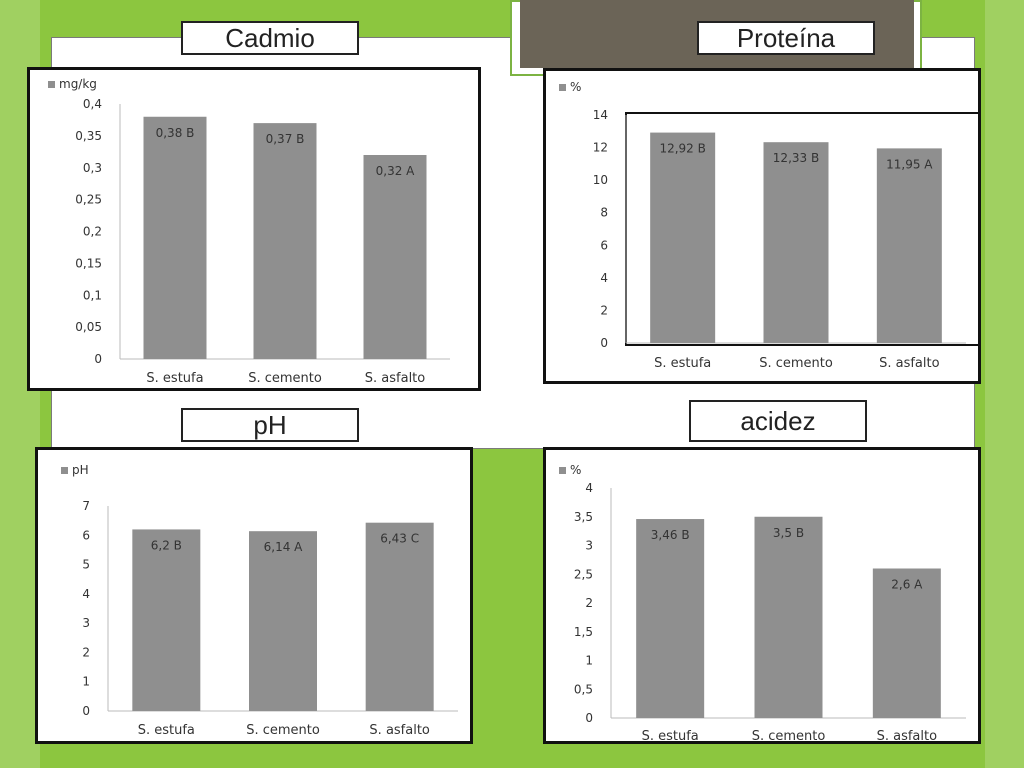 Image resolution: width=1024 pixels, height=768 pixels. Describe the element at coordinates (88, 327) in the screenshot. I see `y-tick-label: 0,05` at that location.